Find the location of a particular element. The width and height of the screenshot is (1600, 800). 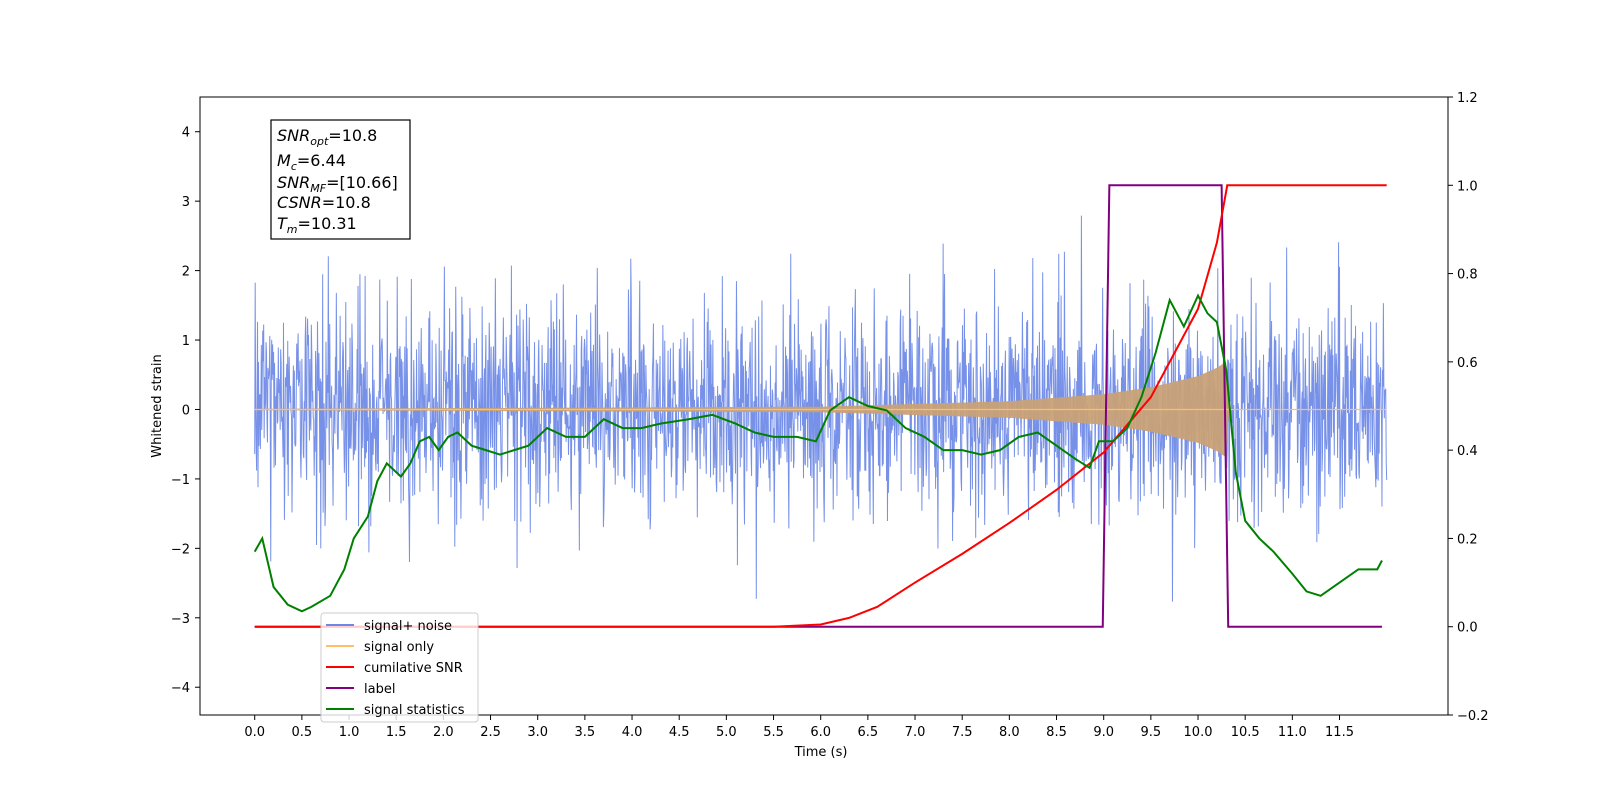

x-tick-label: 9.0 is located at coordinates (1103, 732).